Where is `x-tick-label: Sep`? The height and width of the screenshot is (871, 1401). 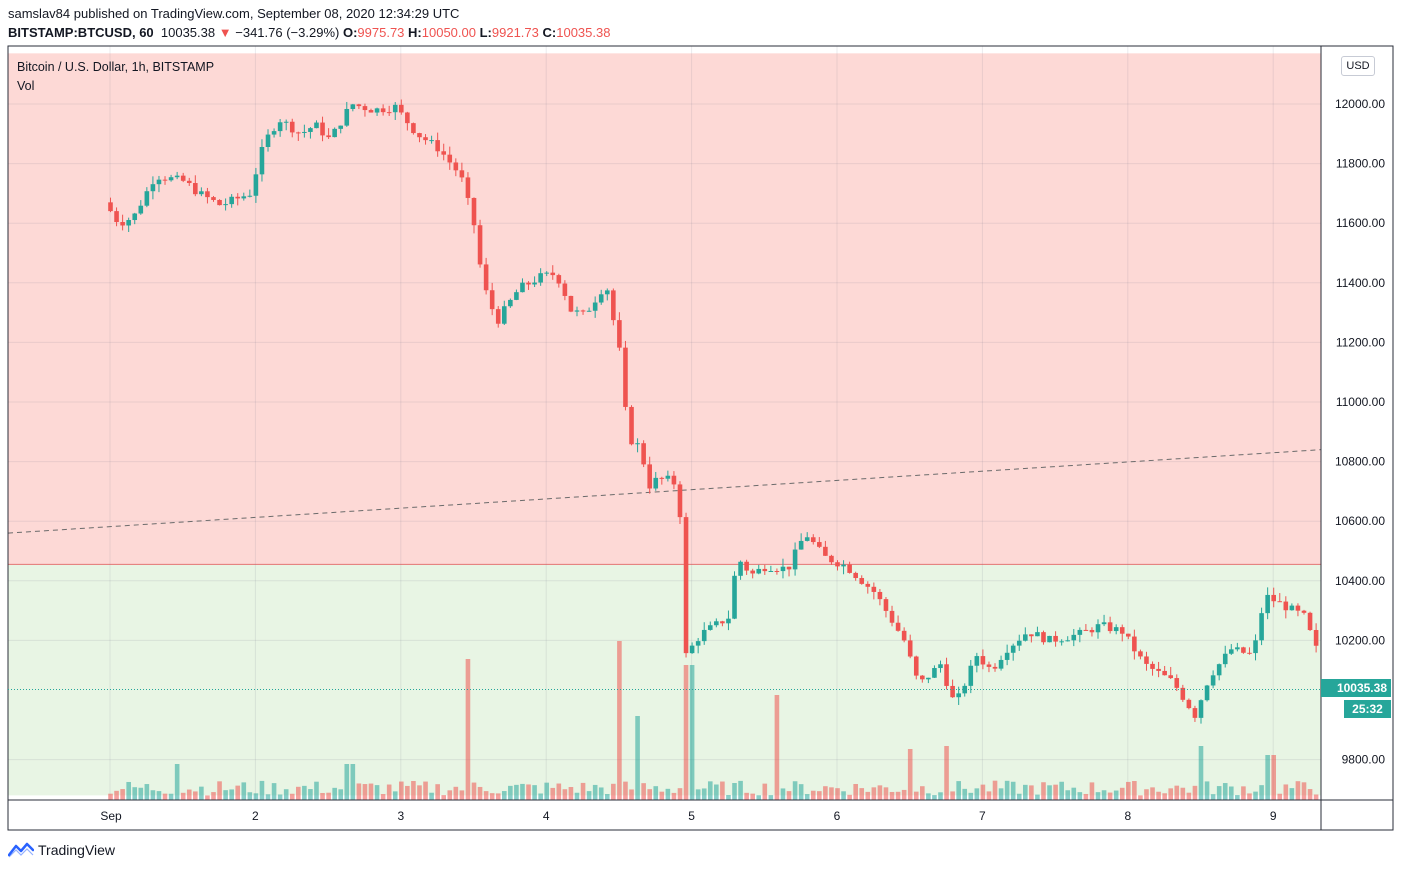
x-tick-label: Sep is located at coordinates (111, 816).